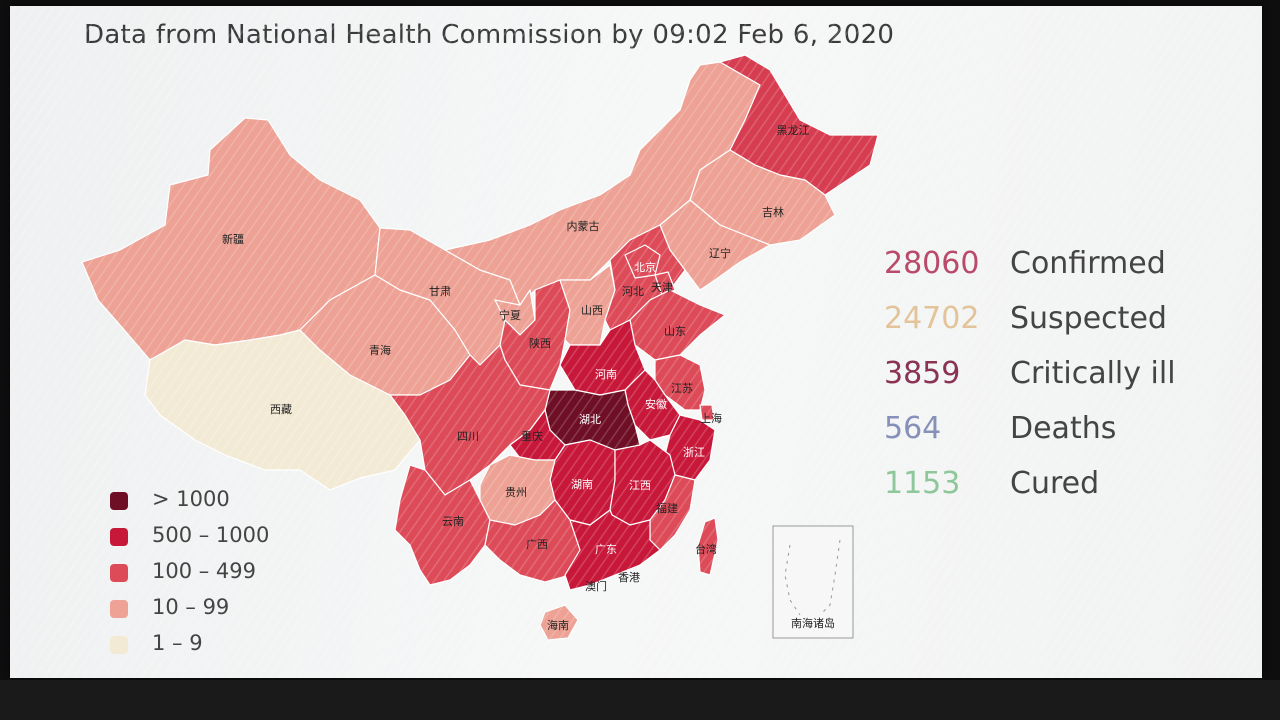 The width and height of the screenshot is (1280, 720). What do you see at coordinates (773, 212) in the screenshot?
I see `label-jilin: 吉林` at bounding box center [773, 212].